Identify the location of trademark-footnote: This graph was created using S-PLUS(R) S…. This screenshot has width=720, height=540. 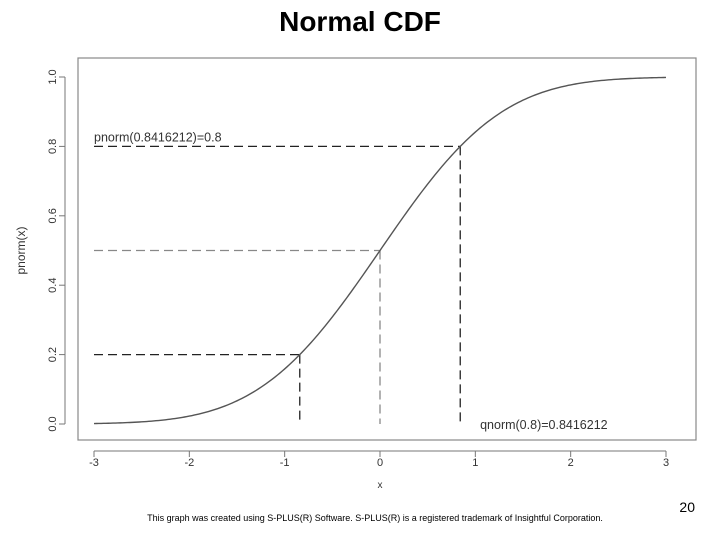
(375, 518).